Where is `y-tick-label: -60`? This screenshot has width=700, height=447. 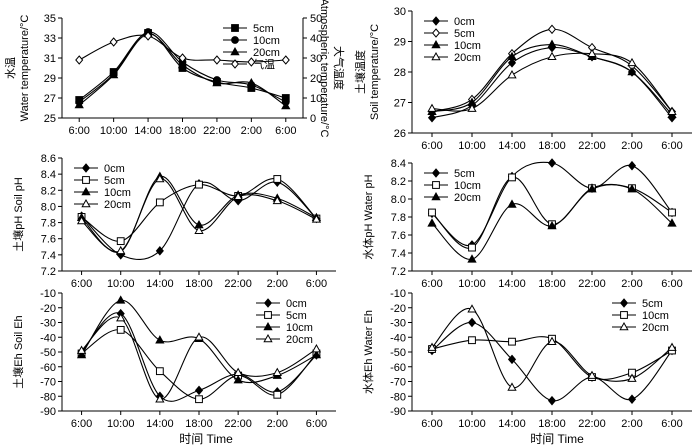
y-tick-label: -60 is located at coordinates (48, 368).